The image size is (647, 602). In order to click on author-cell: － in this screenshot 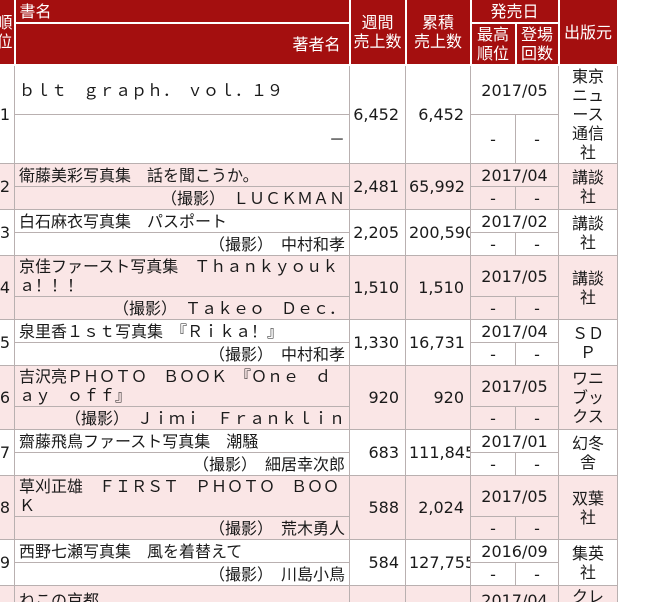, I will do `click(182, 139)`.